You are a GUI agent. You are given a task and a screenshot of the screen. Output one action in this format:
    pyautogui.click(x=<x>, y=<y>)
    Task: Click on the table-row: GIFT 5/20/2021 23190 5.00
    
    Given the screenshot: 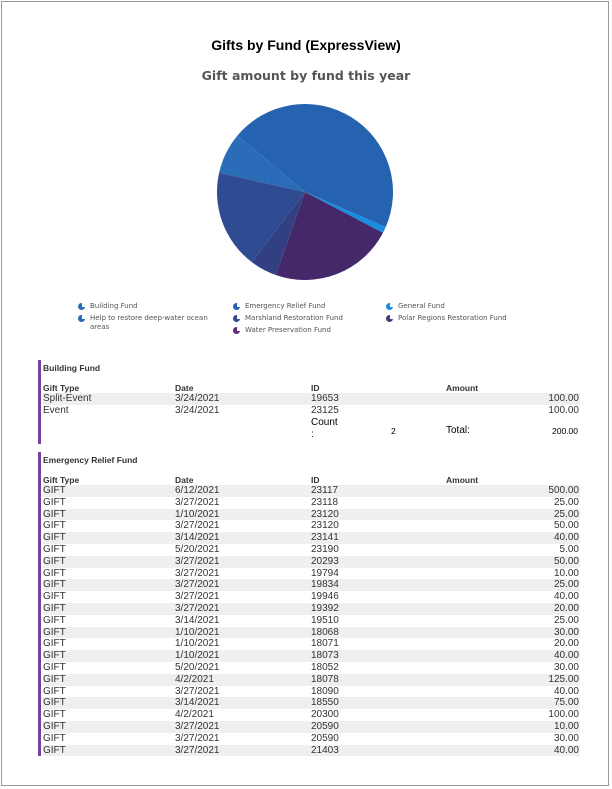 What is the action you would take?
    pyautogui.click(x=311, y=550)
    